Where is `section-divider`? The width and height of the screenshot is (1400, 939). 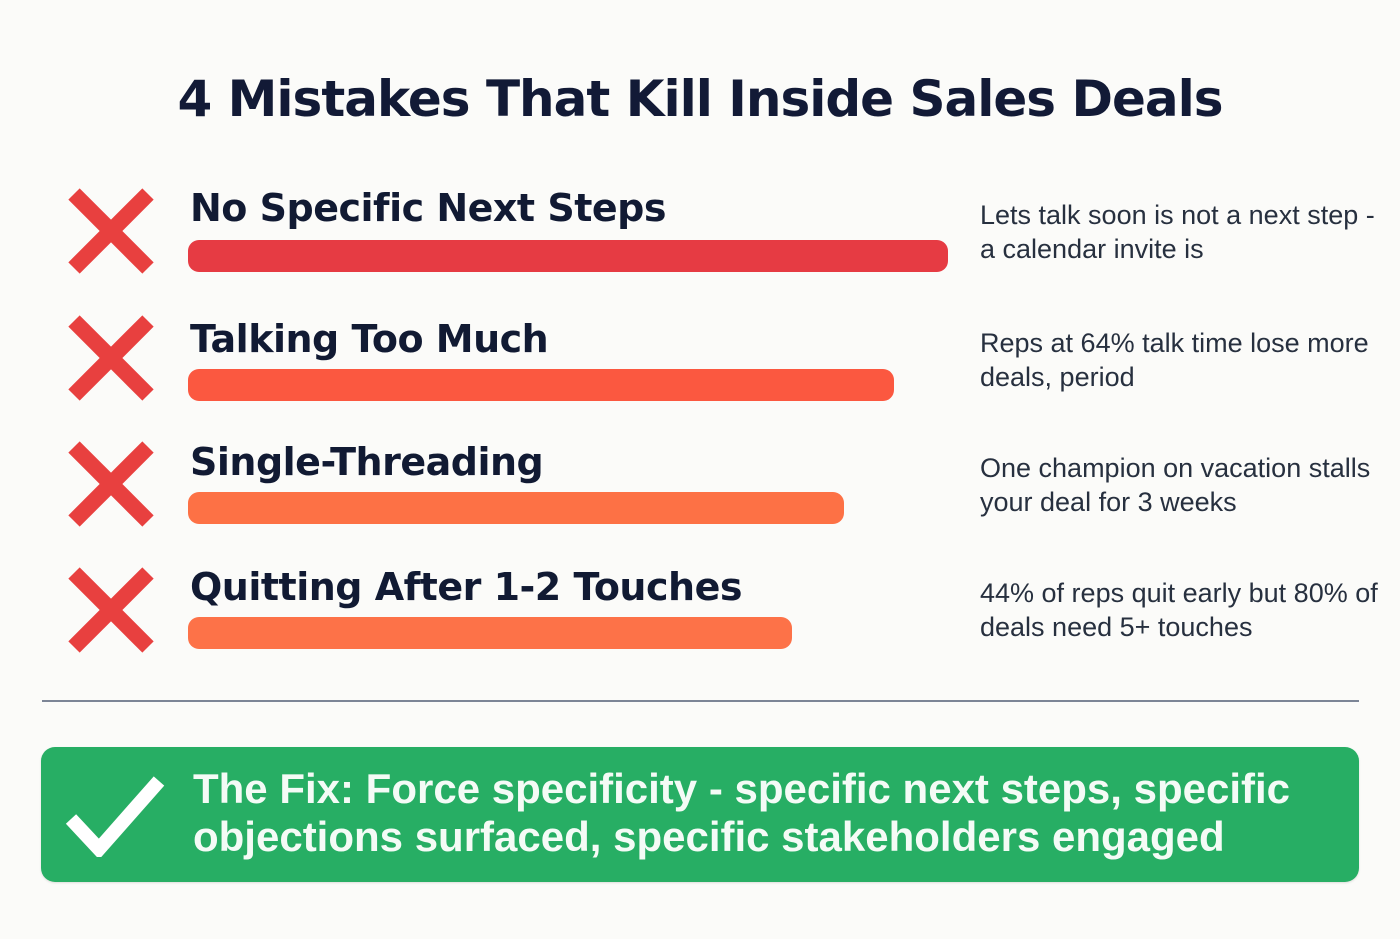 section-divider is located at coordinates (700, 701).